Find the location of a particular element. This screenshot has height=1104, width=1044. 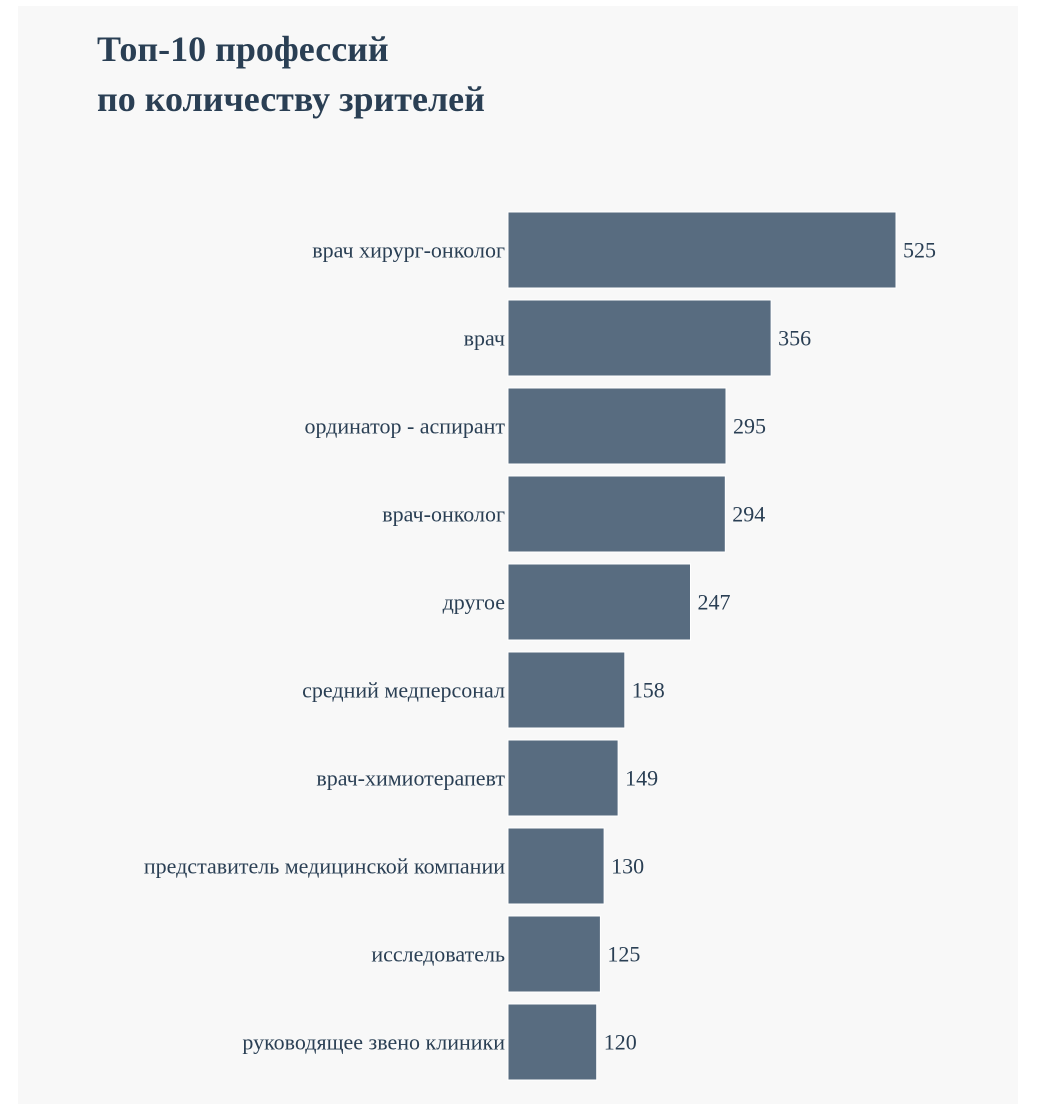

category-label-2: ординатор - аспирант is located at coordinates (404, 426).